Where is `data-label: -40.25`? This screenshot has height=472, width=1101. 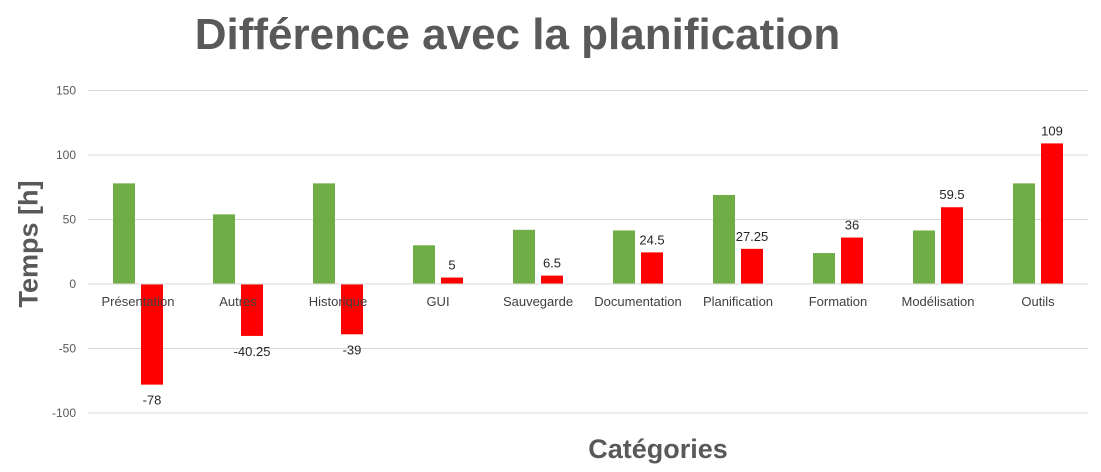 data-label: -40.25 is located at coordinates (252, 351).